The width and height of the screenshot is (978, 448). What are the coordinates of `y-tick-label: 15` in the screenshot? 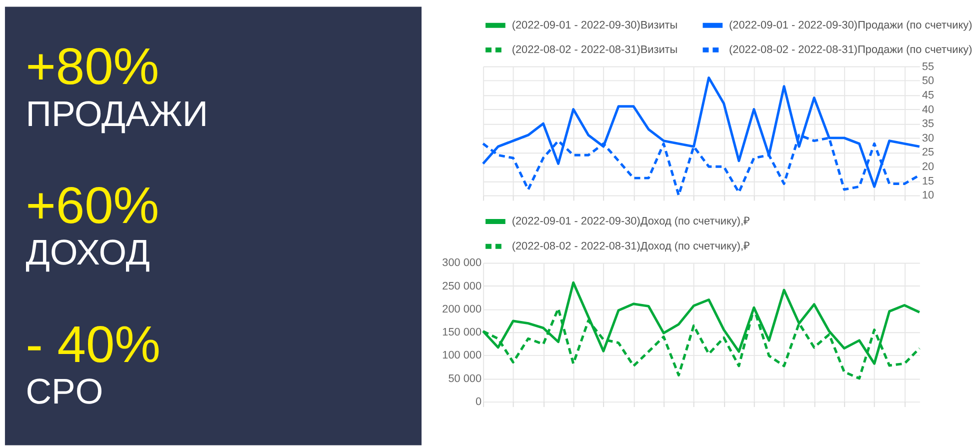 It's located at (928, 181).